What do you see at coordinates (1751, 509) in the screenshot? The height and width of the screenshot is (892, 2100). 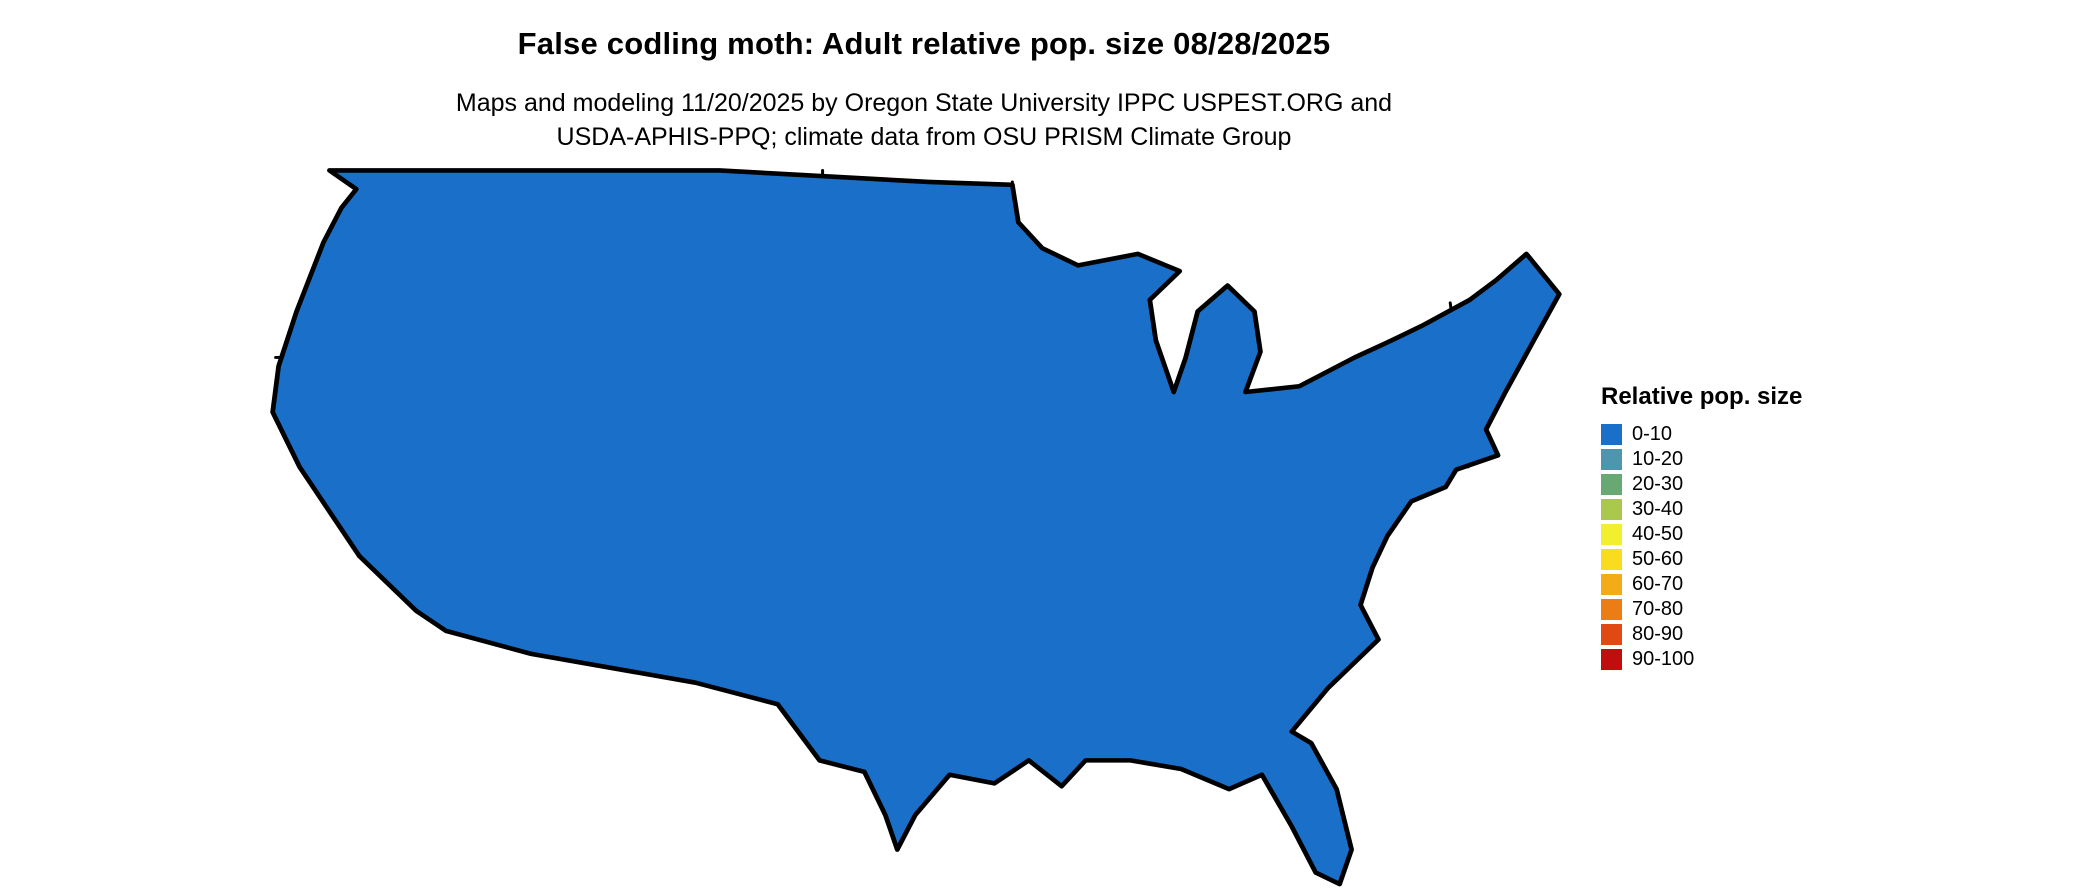 I see `legend-item: 30-40` at bounding box center [1751, 509].